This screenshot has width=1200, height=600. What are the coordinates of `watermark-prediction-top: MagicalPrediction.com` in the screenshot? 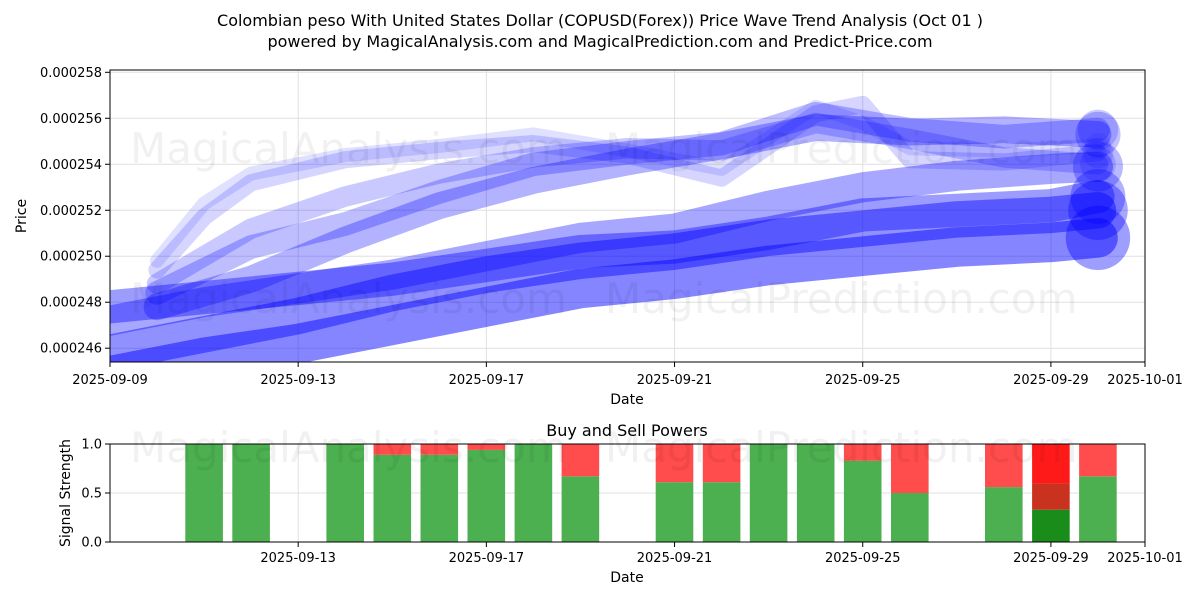 It's located at (841, 148).